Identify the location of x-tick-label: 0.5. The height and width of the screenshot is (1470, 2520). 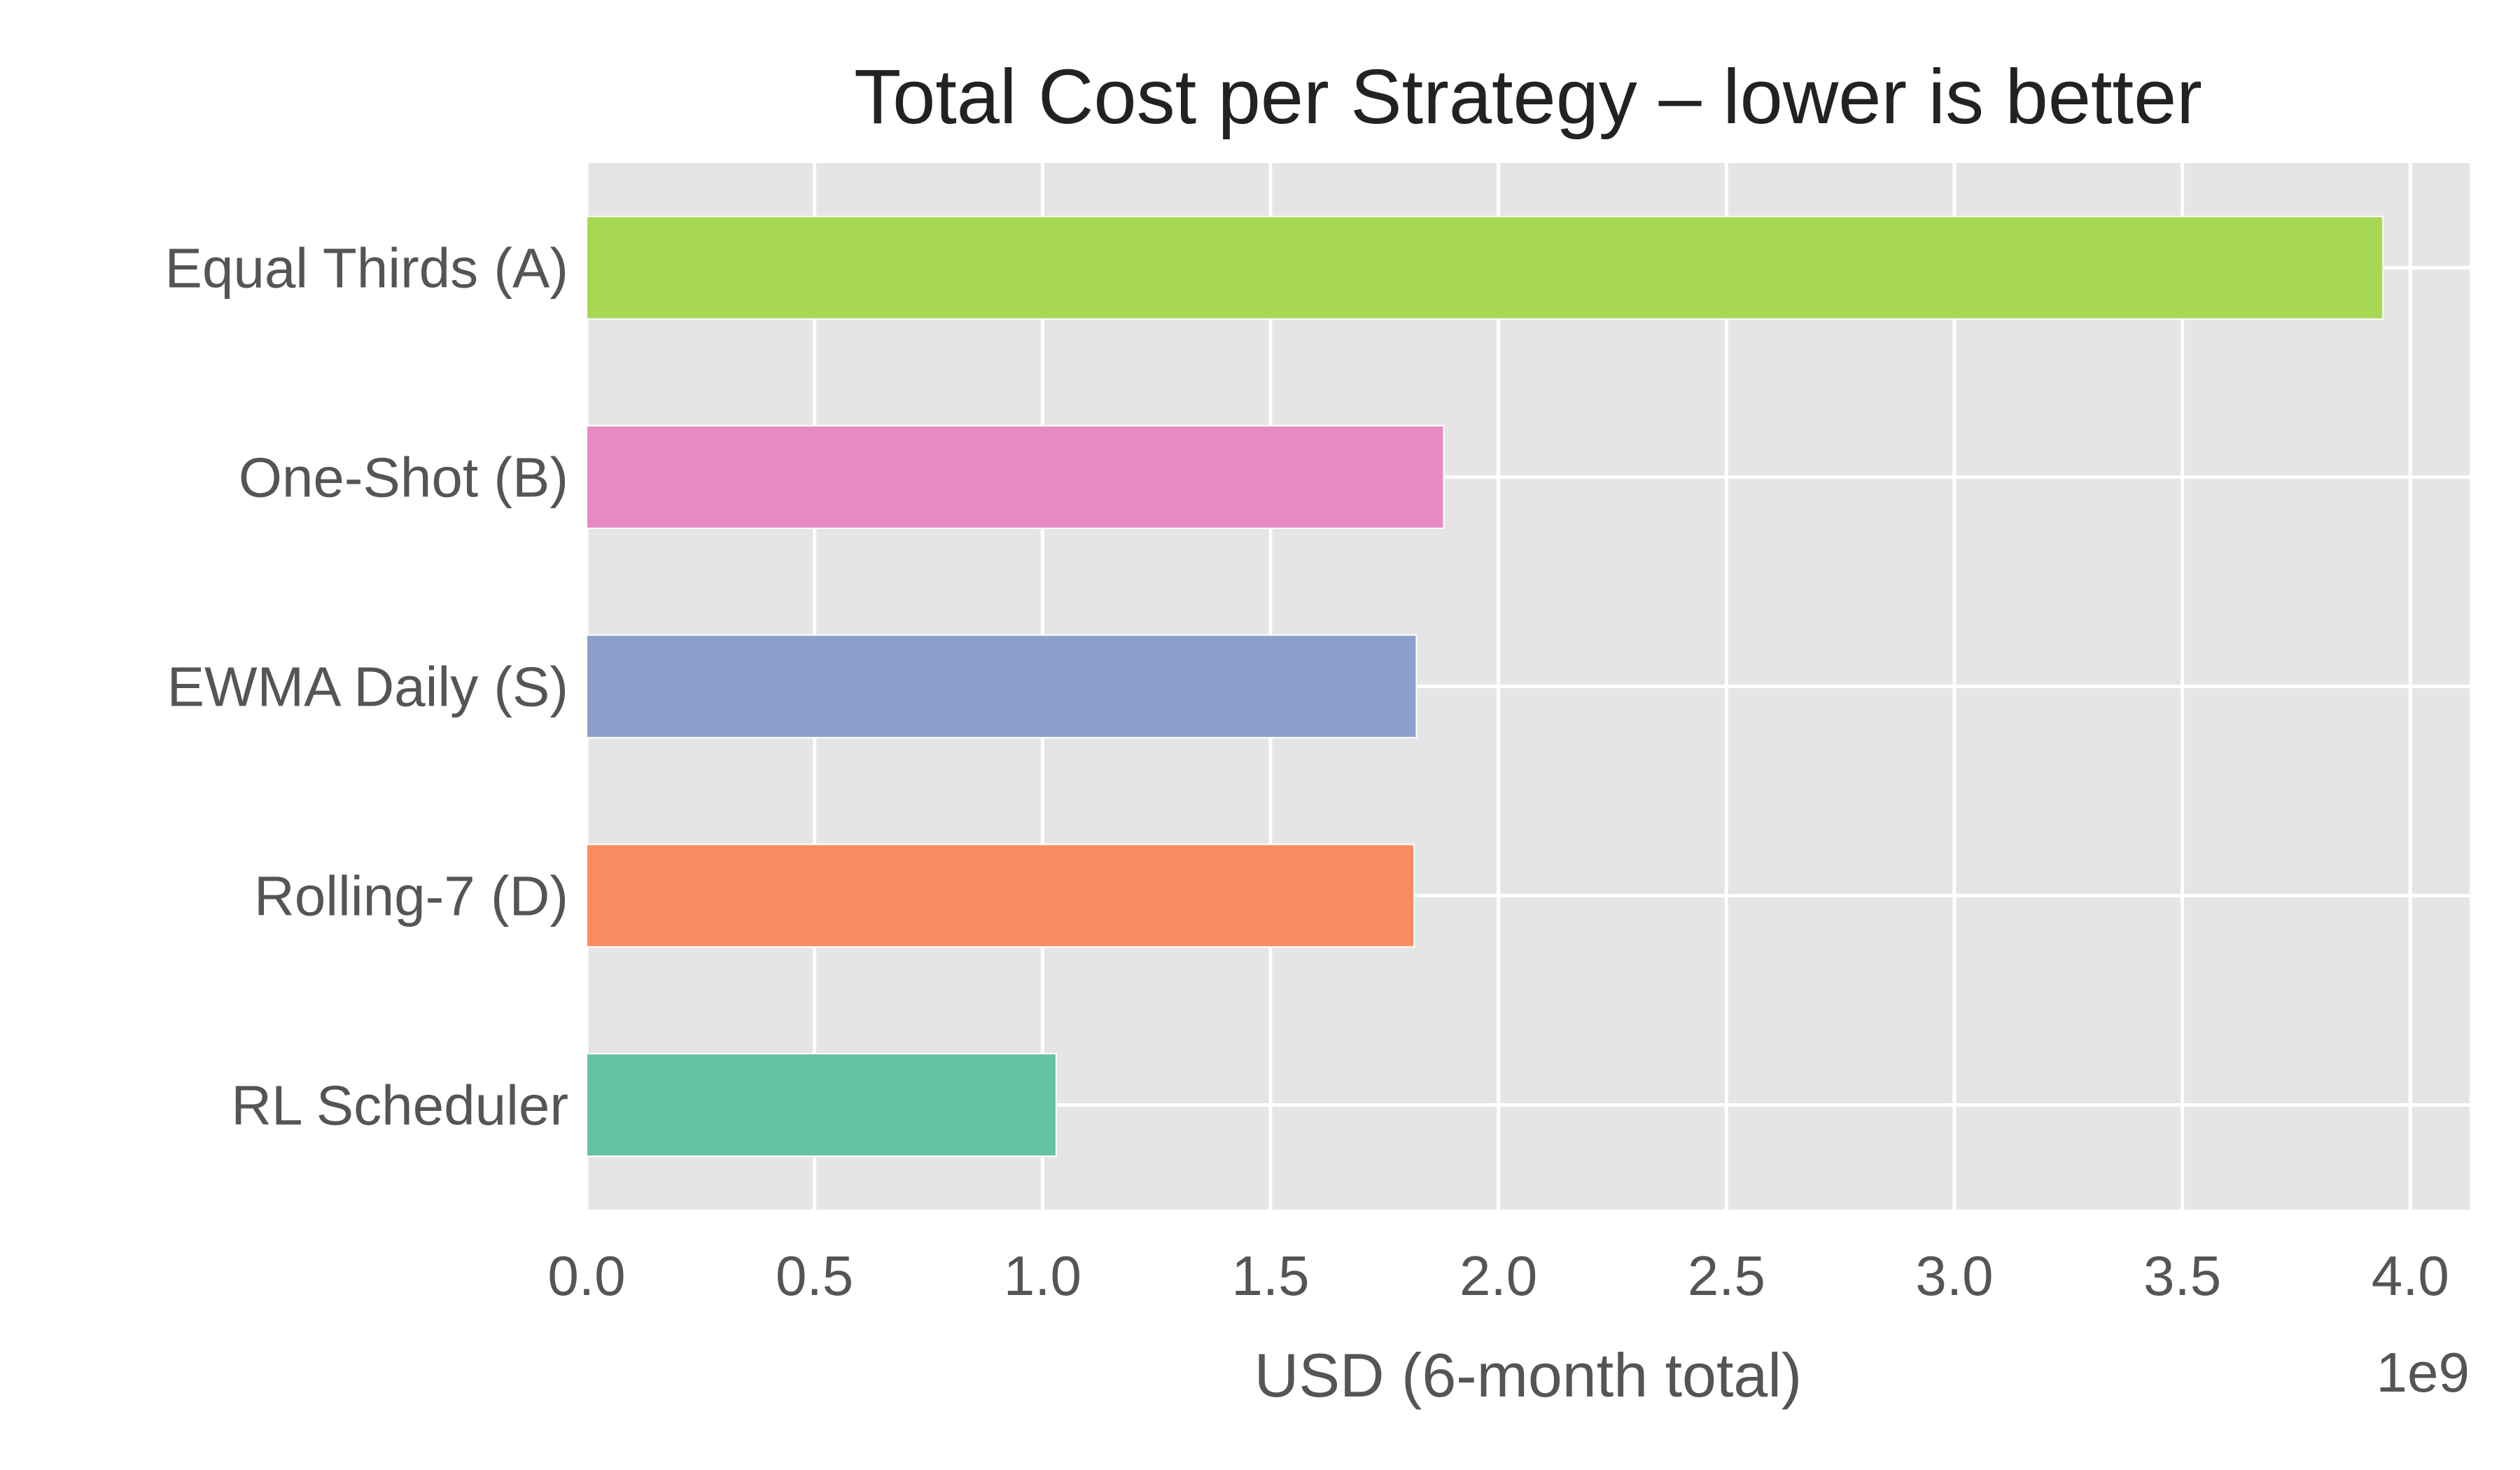
(814, 1276).